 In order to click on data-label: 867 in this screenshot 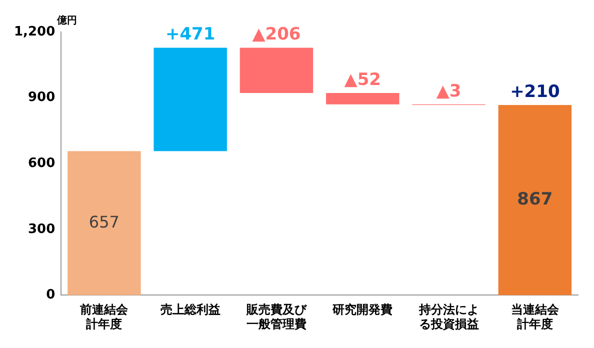, I will do `click(535, 200)`.